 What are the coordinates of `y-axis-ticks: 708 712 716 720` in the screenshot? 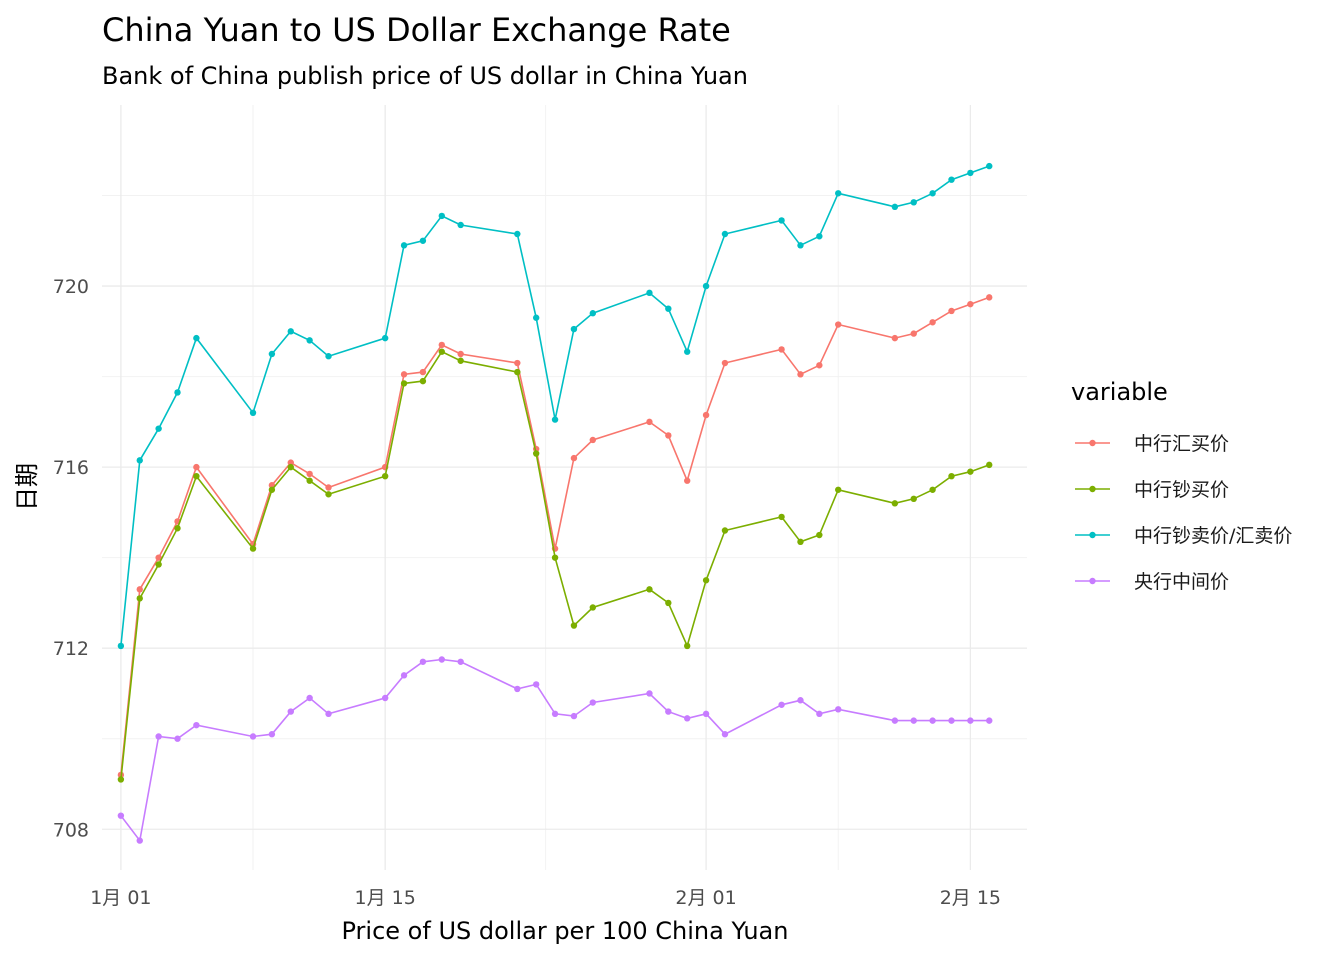 It's located at (71, 558).